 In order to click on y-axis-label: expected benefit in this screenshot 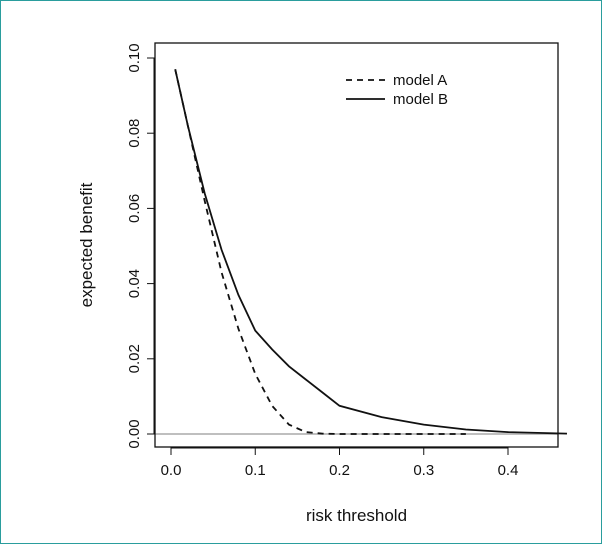, I will do `click(86, 244)`.